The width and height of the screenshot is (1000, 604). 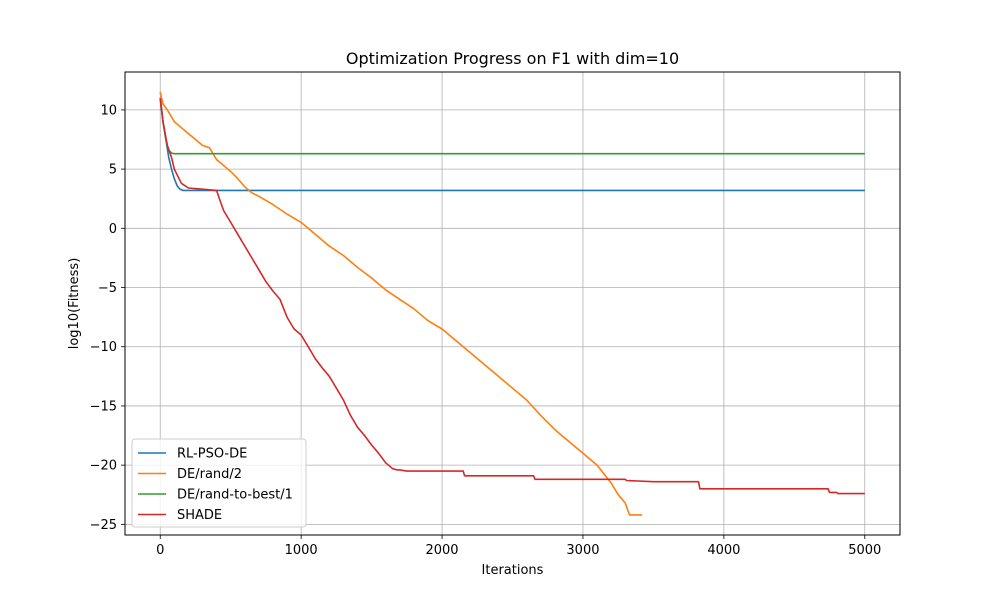 I want to click on legend-box, so click(x=219, y=483).